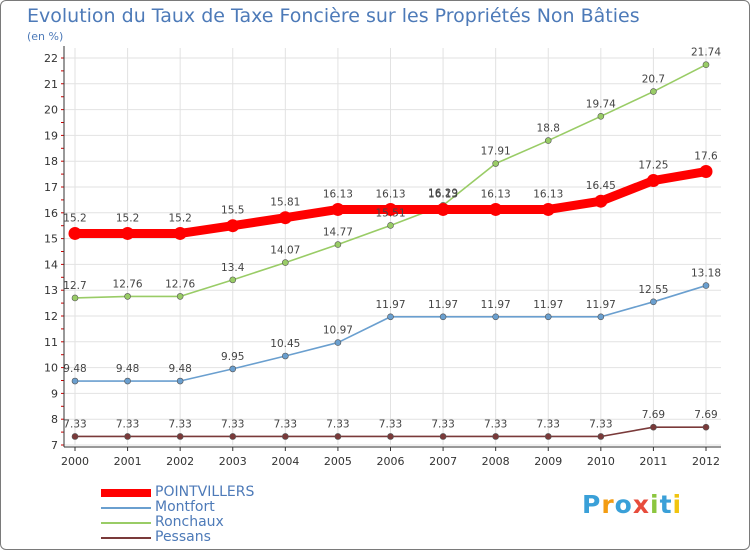 The image size is (750, 550). What do you see at coordinates (653, 80) in the screenshot?
I see `data-label-ronchaux: 20.7` at bounding box center [653, 80].